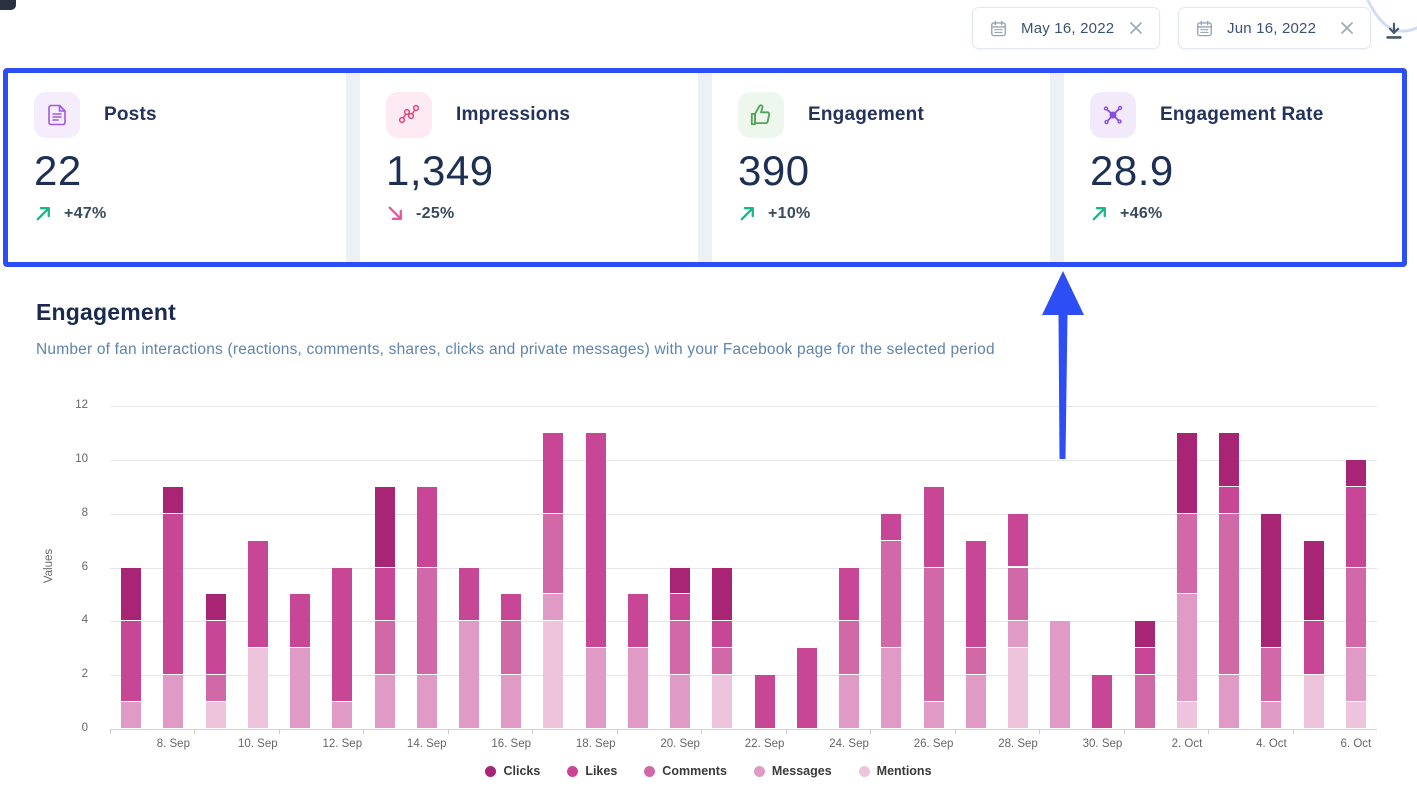 The image size is (1417, 809). Describe the element at coordinates (806, 688) in the screenshot. I see `bar-segment-23-sep-likes` at that location.